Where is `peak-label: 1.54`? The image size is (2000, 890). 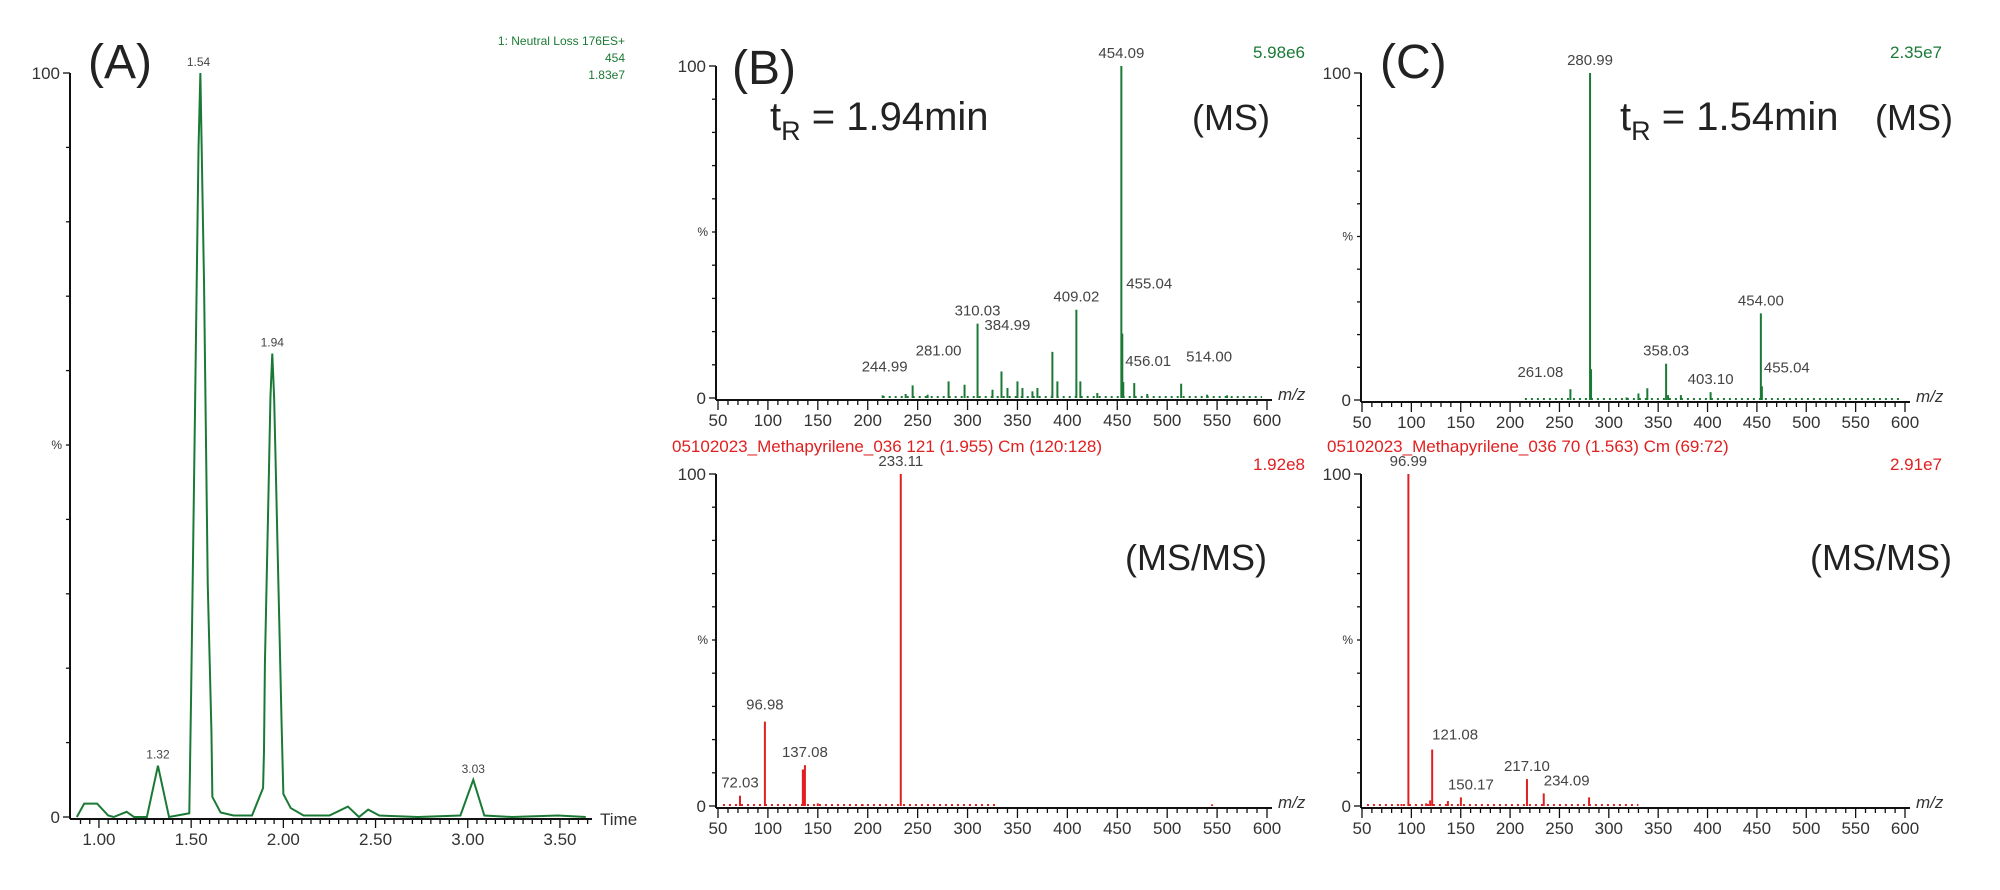
peak-label: 1.54 is located at coordinates (199, 62).